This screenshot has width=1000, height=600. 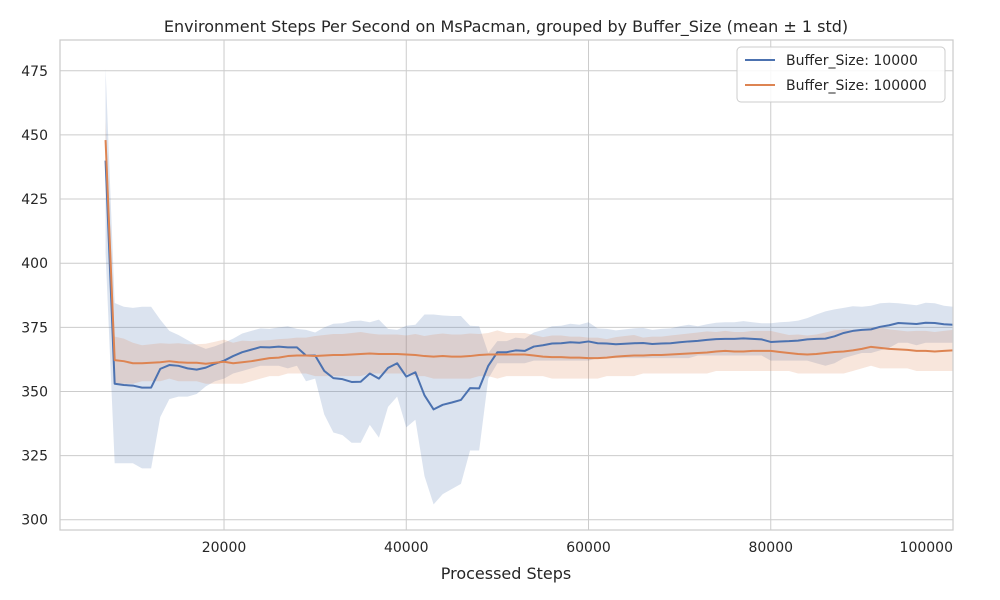 What do you see at coordinates (34, 72) in the screenshot?
I see `y-tick-label: 475` at bounding box center [34, 72].